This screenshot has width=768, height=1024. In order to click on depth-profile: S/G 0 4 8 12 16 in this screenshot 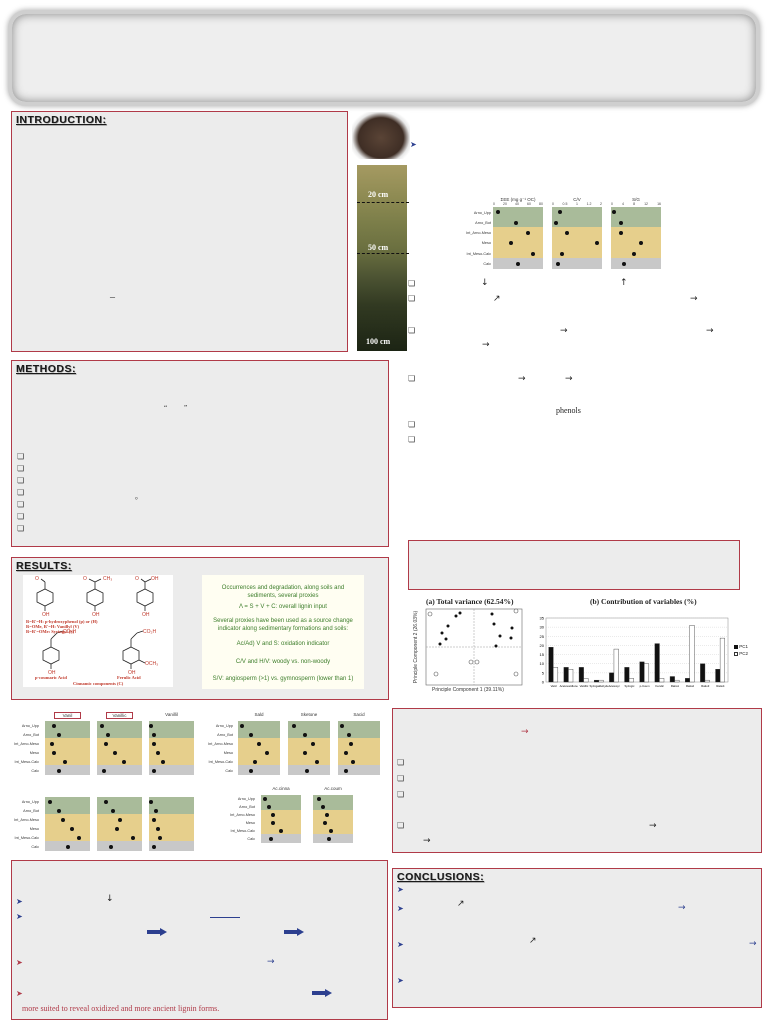, I will do `click(636, 233)`.